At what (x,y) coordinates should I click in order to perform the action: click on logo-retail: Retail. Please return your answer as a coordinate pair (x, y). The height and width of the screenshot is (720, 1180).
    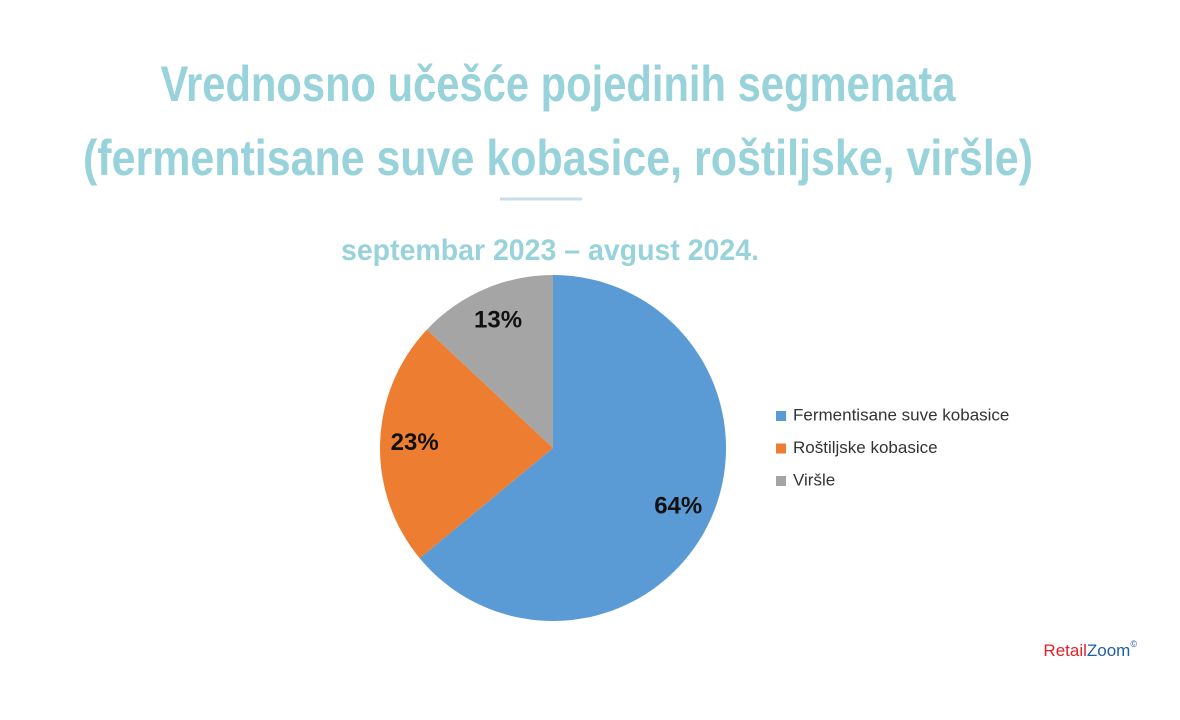
    Looking at the image, I should click on (1064, 650).